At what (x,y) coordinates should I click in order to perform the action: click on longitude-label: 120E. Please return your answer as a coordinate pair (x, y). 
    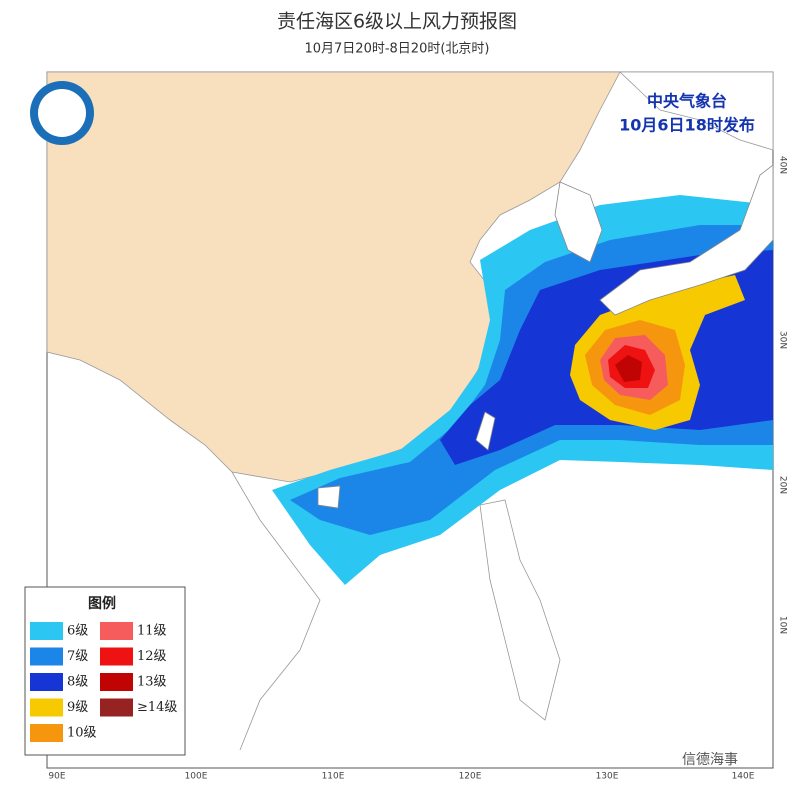
    Looking at the image, I should click on (470, 777).